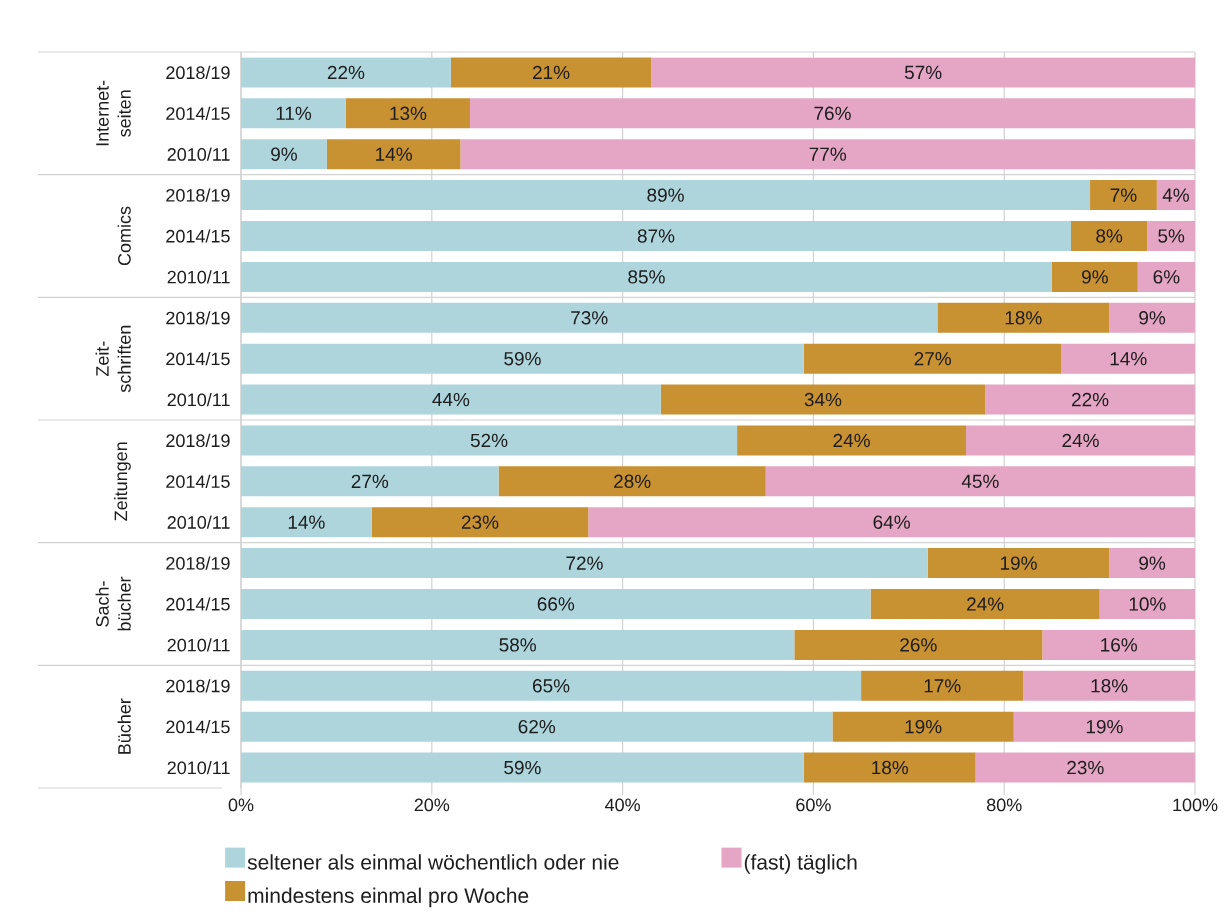  I want to click on x-tick-label: 100%, so click(1195, 805).